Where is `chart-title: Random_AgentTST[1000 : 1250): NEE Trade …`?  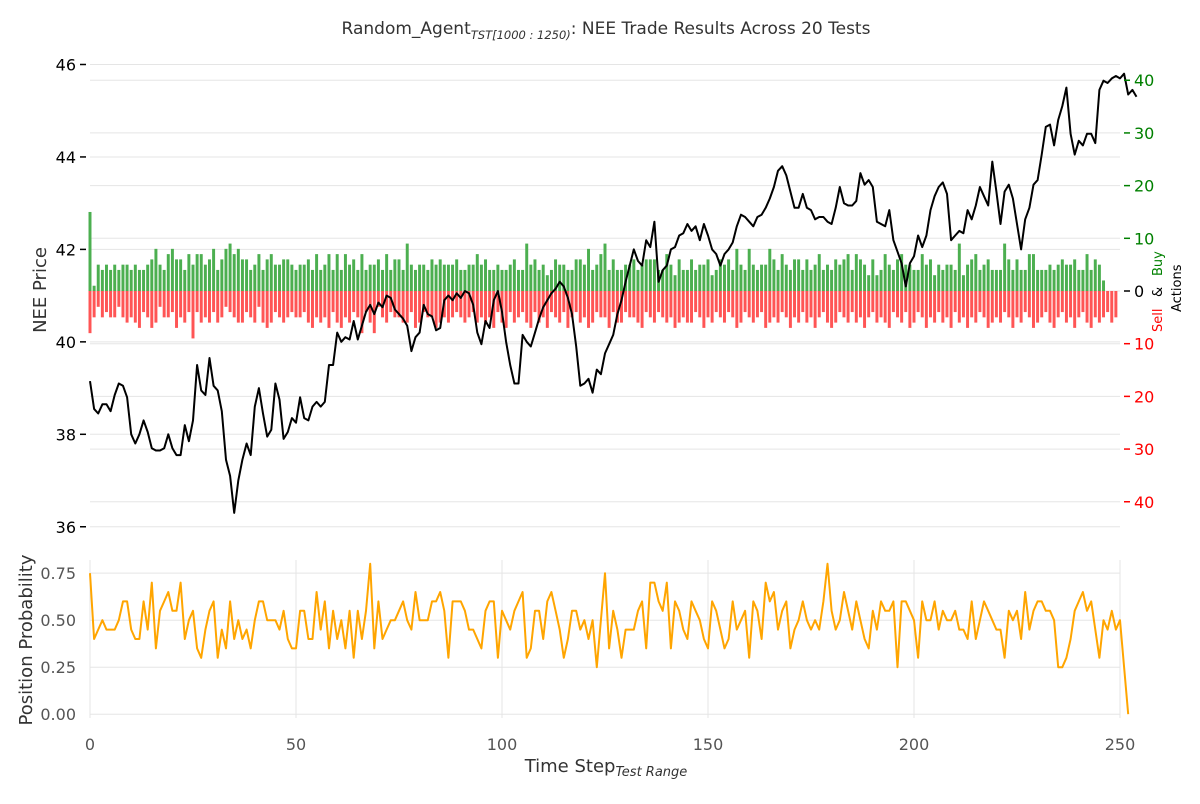 chart-title: Random_AgentTST[1000 : 1250): NEE Trade … is located at coordinates (606, 30).